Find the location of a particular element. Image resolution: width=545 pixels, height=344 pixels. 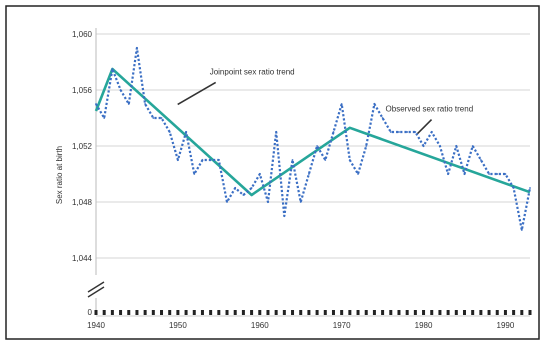

zero-marker-1967 is located at coordinates (317, 312).